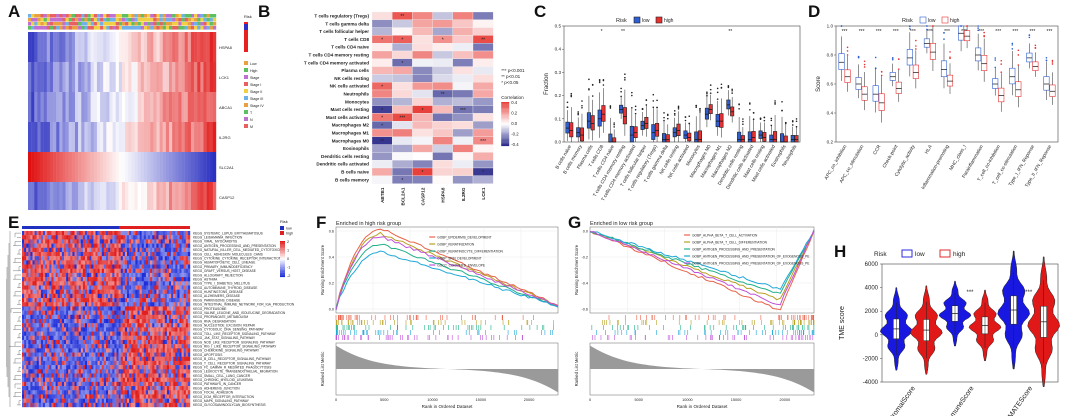 This screenshot has width=1065, height=416. What do you see at coordinates (402, 196) in the screenshot?
I see `col-label: BCL2A1` at bounding box center [402, 196].